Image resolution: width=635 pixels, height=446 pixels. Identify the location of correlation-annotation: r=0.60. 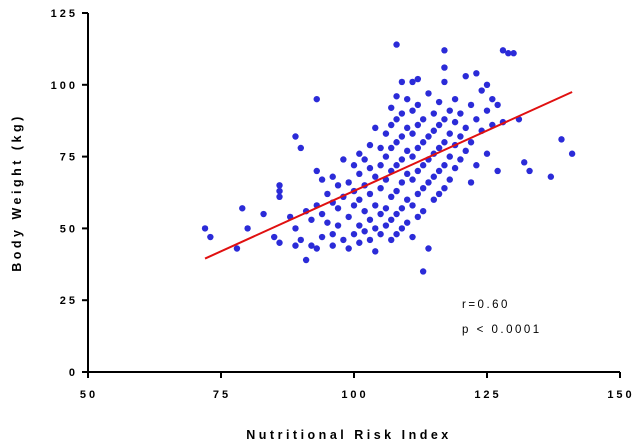
(486, 305).